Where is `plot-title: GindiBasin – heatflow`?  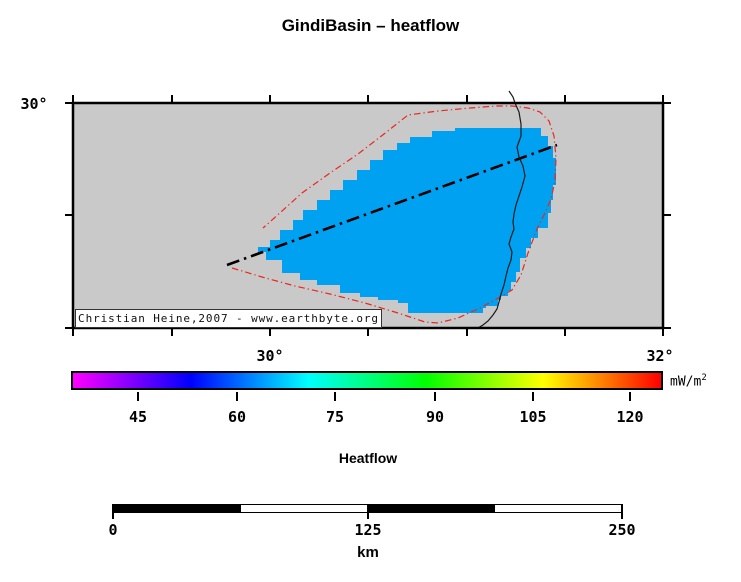 plot-title: GindiBasin – heatflow is located at coordinates (370, 25).